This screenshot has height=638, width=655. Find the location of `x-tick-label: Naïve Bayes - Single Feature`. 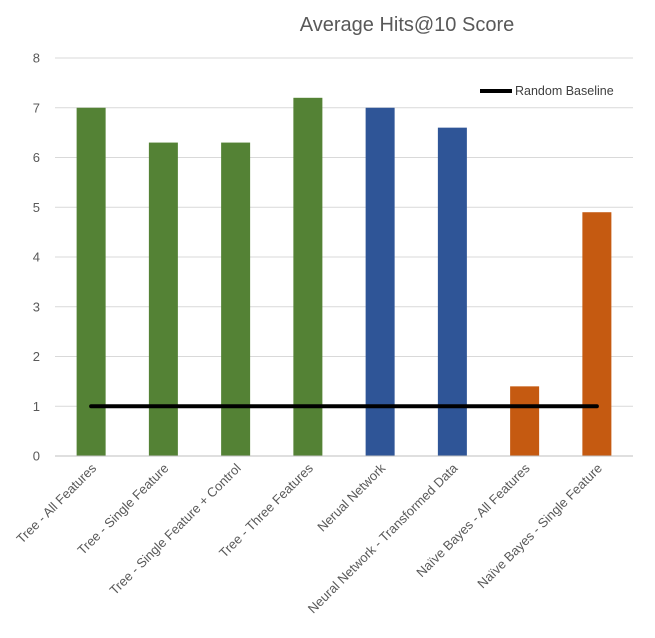

x-tick-label: Naïve Bayes - Single Feature is located at coordinates (539, 526).